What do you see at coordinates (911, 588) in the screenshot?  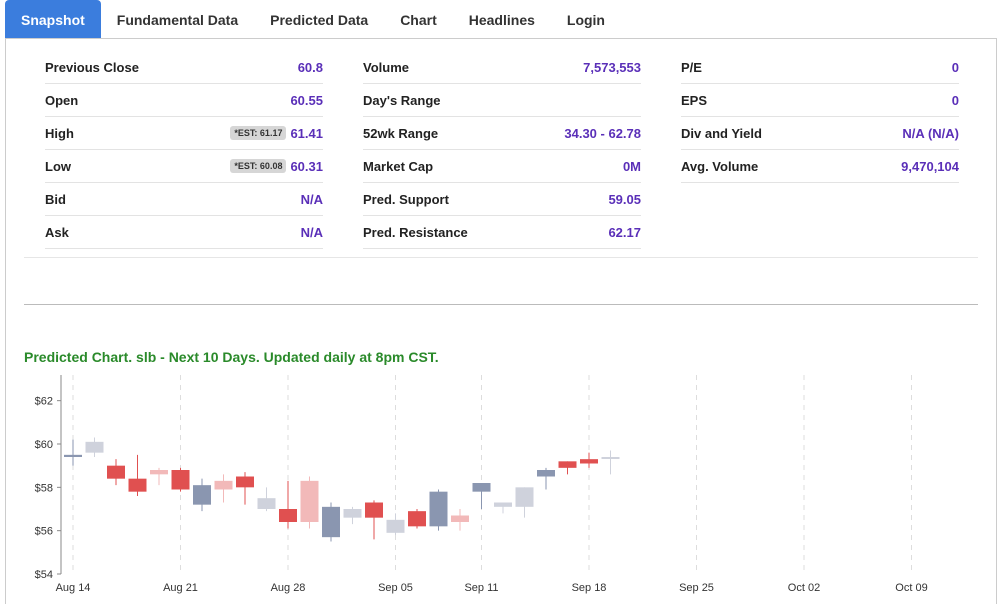 I see `x-tick-label: Oct 09` at bounding box center [911, 588].